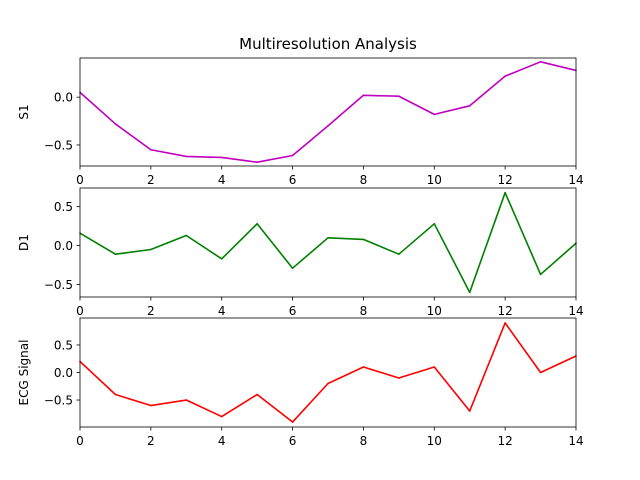  I want to click on figure-title: Multiresolution Analysis, so click(328, 44).